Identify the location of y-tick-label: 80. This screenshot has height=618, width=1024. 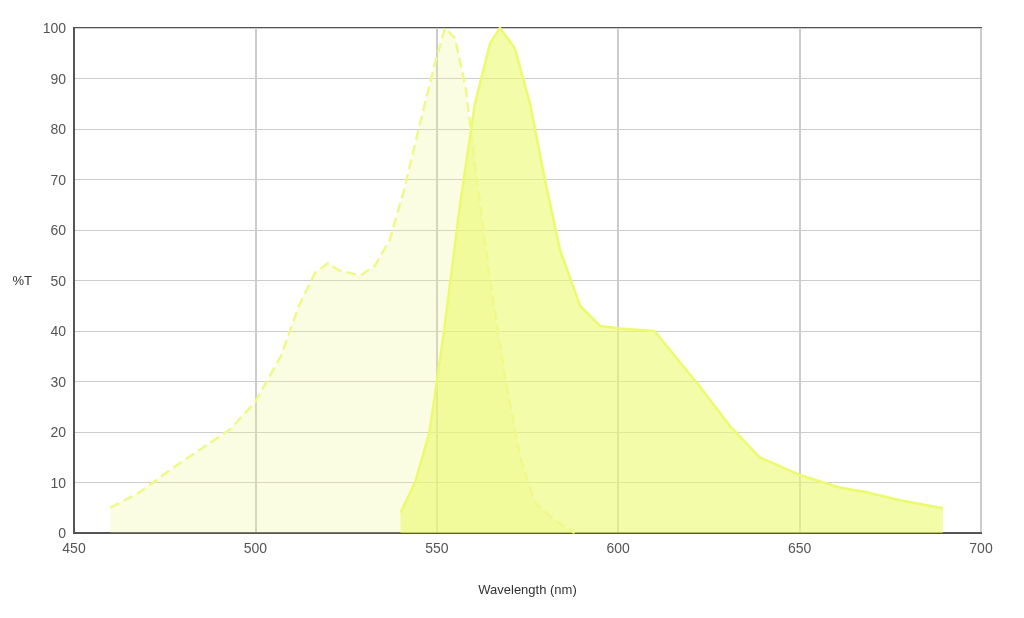
(58, 129).